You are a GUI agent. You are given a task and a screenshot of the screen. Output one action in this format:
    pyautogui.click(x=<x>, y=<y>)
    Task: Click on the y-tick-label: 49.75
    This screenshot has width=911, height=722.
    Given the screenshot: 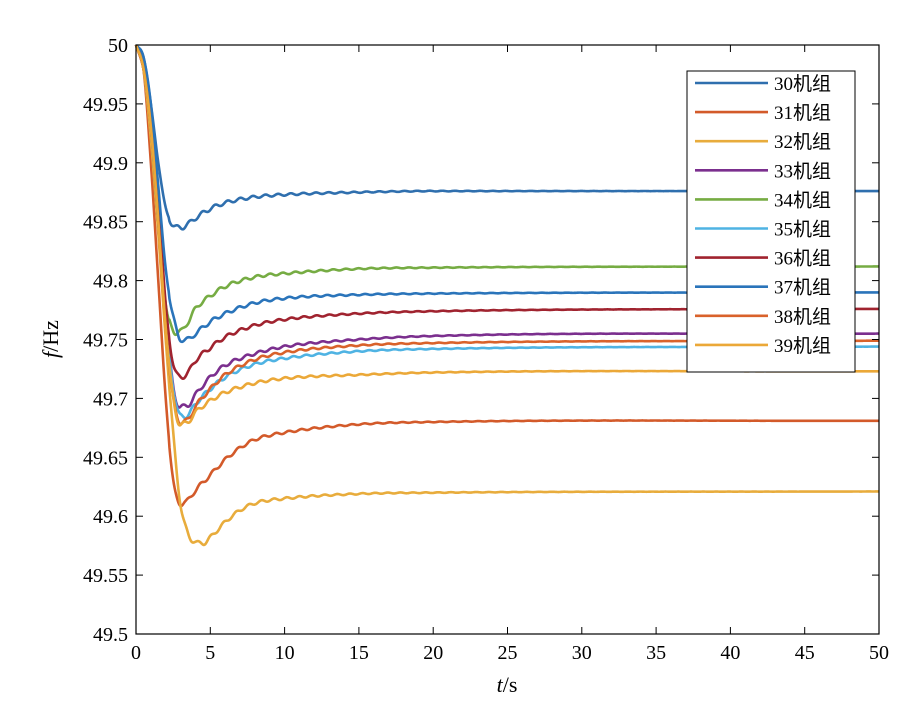 What is the action you would take?
    pyautogui.click(x=105, y=341)
    